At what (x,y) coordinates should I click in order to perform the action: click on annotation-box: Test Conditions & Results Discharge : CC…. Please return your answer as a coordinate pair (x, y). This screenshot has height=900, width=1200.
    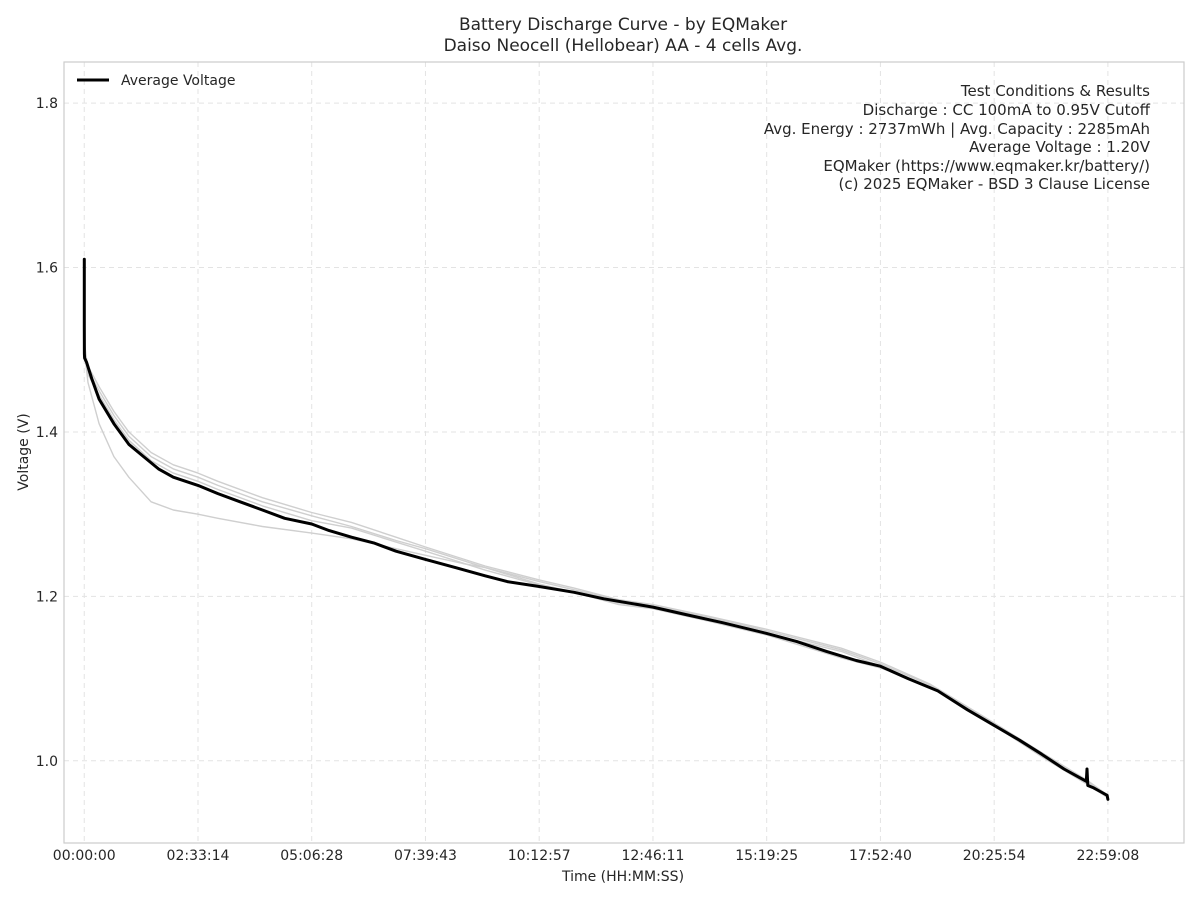
    Looking at the image, I should click on (957, 137).